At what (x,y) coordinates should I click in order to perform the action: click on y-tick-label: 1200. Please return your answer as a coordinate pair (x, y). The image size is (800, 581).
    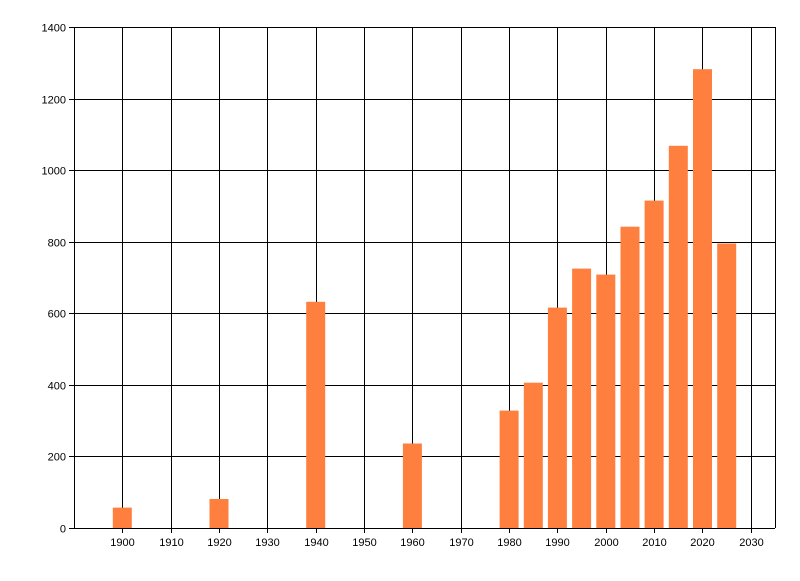
    Looking at the image, I should click on (54, 101).